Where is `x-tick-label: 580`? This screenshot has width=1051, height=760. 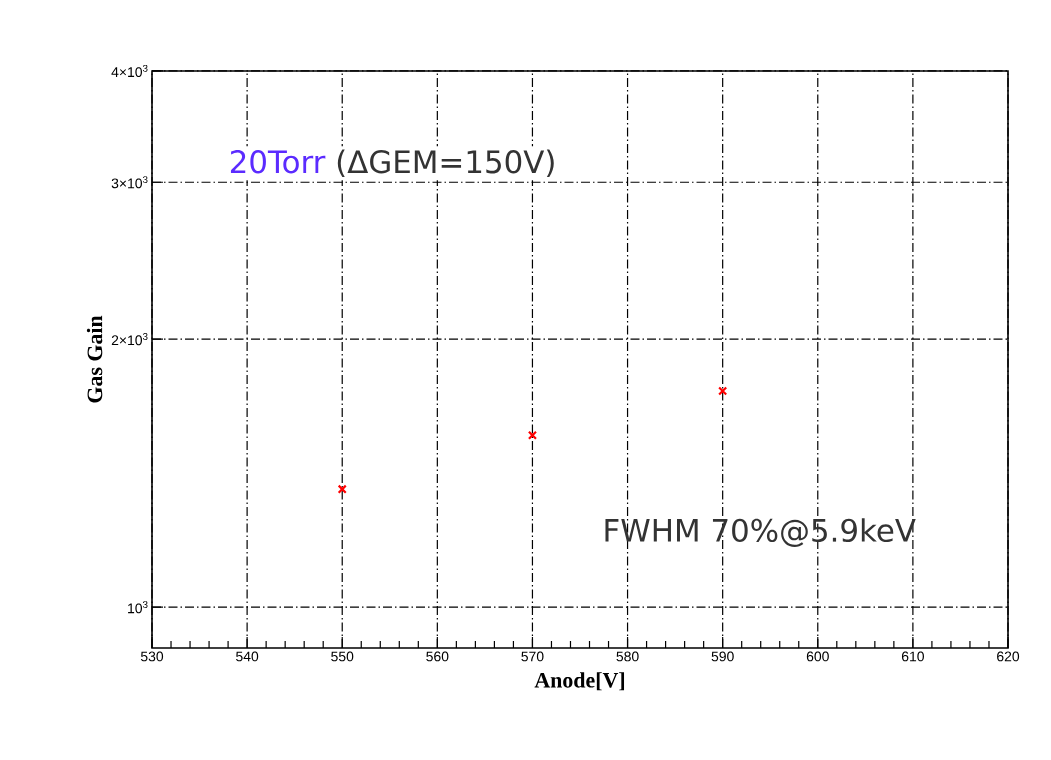 x-tick-label: 580 is located at coordinates (627, 656).